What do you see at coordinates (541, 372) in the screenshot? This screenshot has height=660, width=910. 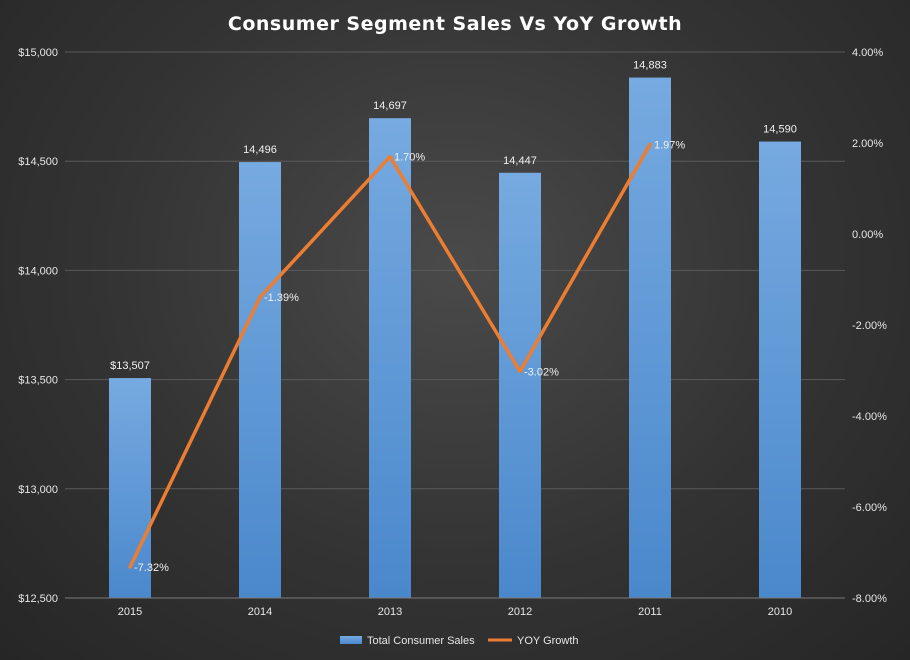 I see `yoy-value-label: -3.02%` at bounding box center [541, 372].